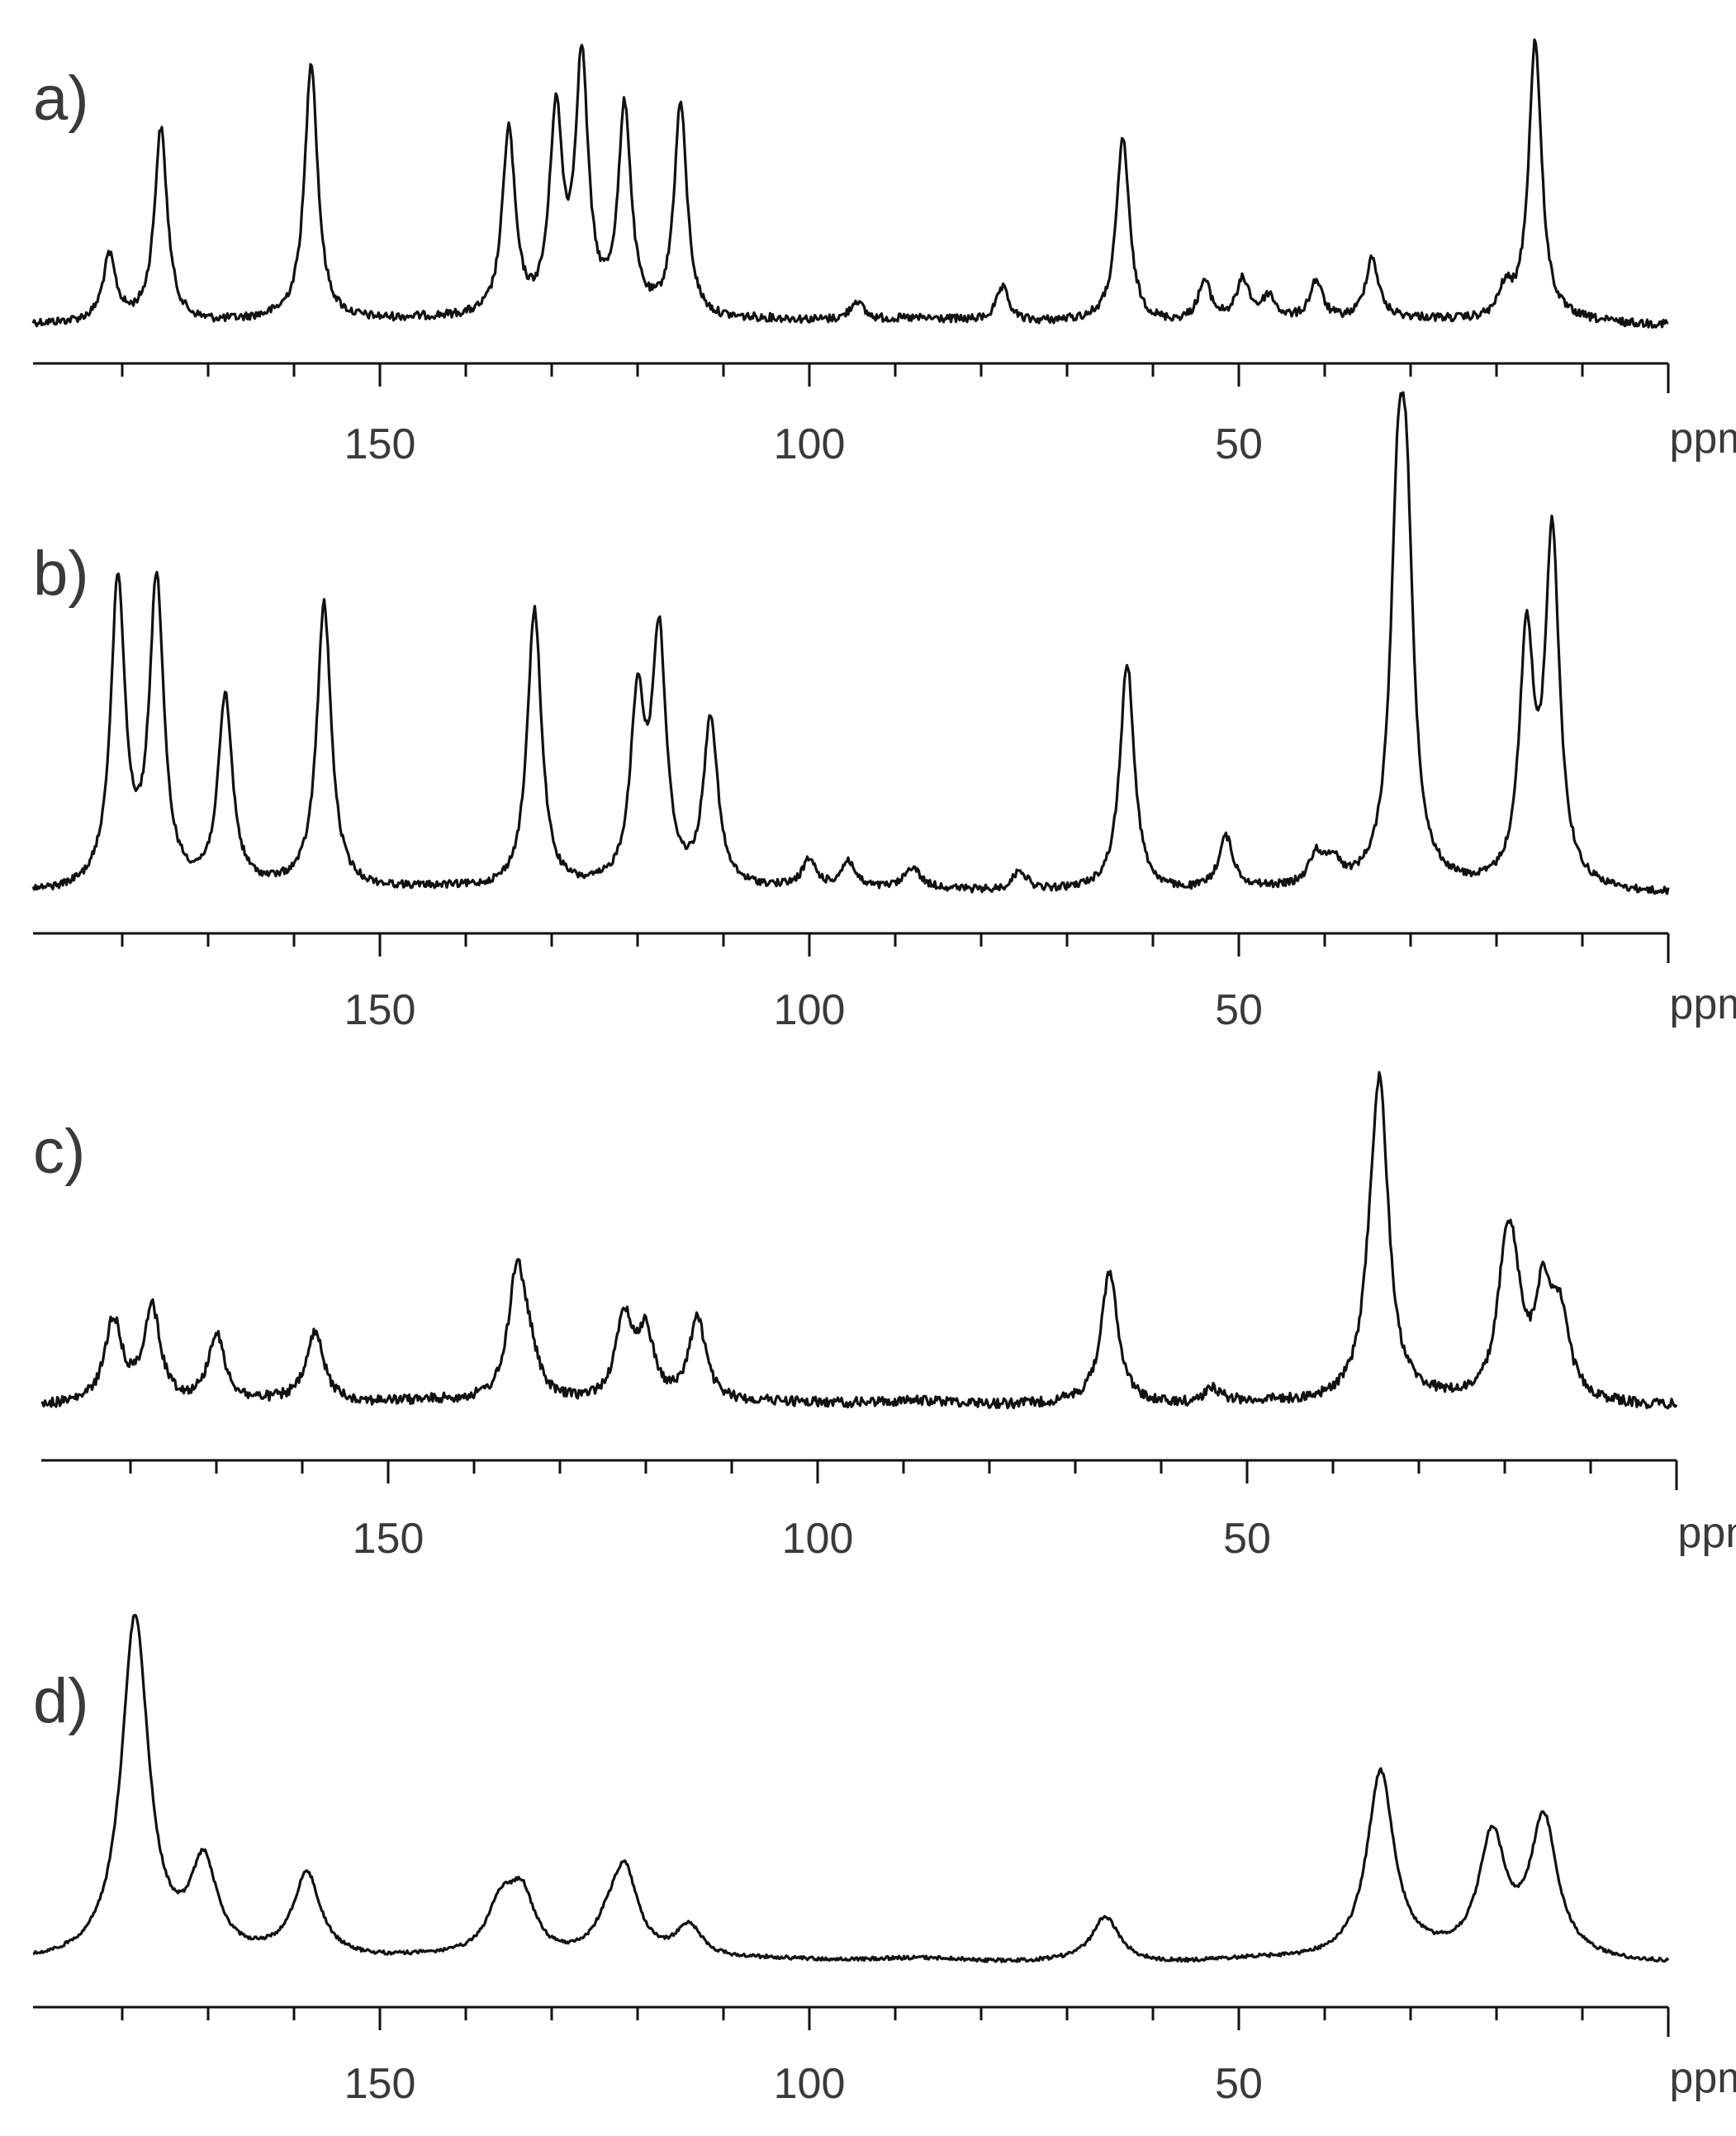  I want to click on panel-label: b), so click(61, 574).